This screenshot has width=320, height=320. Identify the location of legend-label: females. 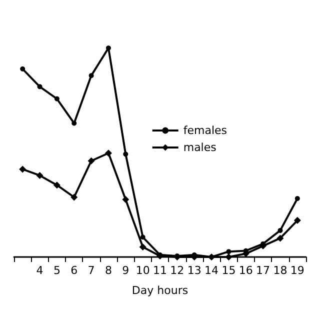
(205, 130).